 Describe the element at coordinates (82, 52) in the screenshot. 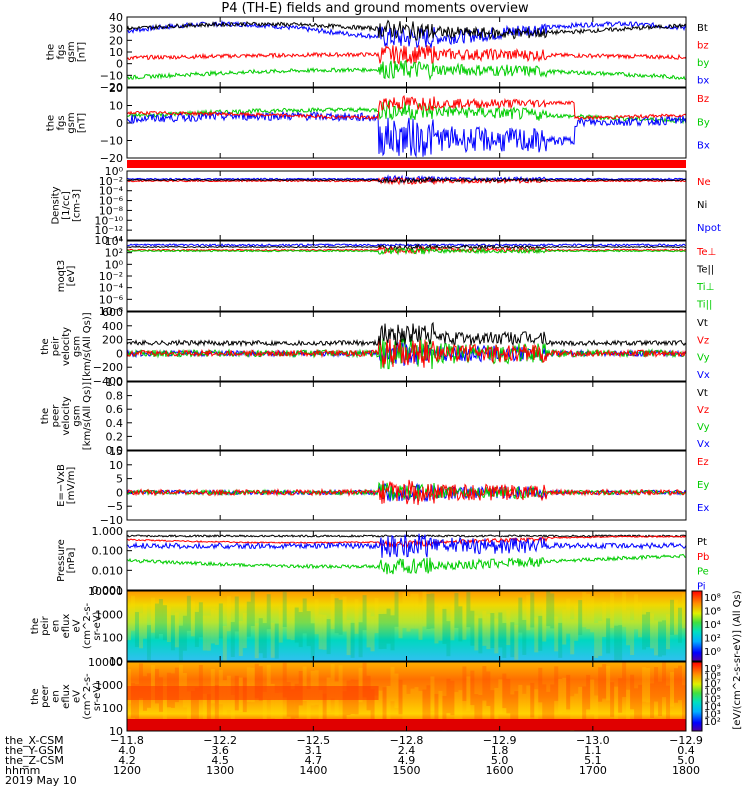

I see `panel-ylabel: [nT]` at that location.